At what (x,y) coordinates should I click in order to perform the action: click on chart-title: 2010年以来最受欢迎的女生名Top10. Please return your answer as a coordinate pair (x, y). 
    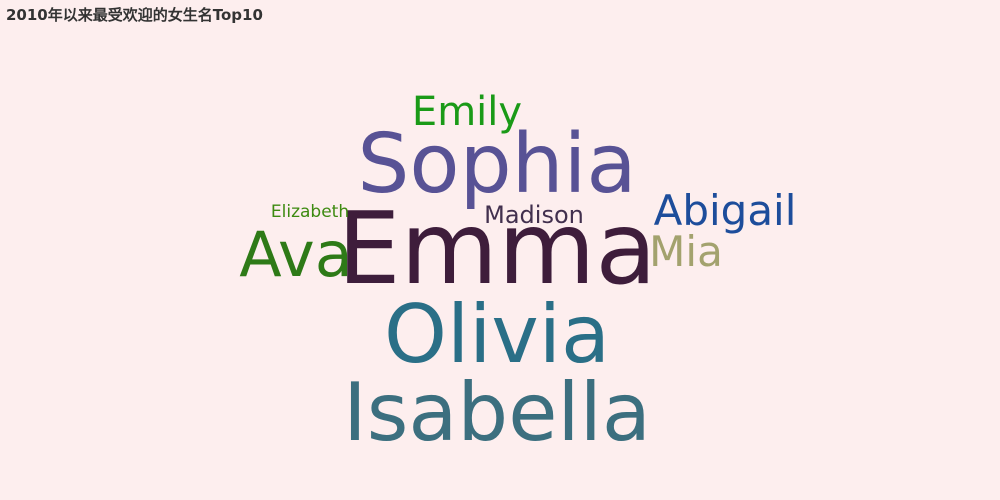
    Looking at the image, I should click on (134, 15).